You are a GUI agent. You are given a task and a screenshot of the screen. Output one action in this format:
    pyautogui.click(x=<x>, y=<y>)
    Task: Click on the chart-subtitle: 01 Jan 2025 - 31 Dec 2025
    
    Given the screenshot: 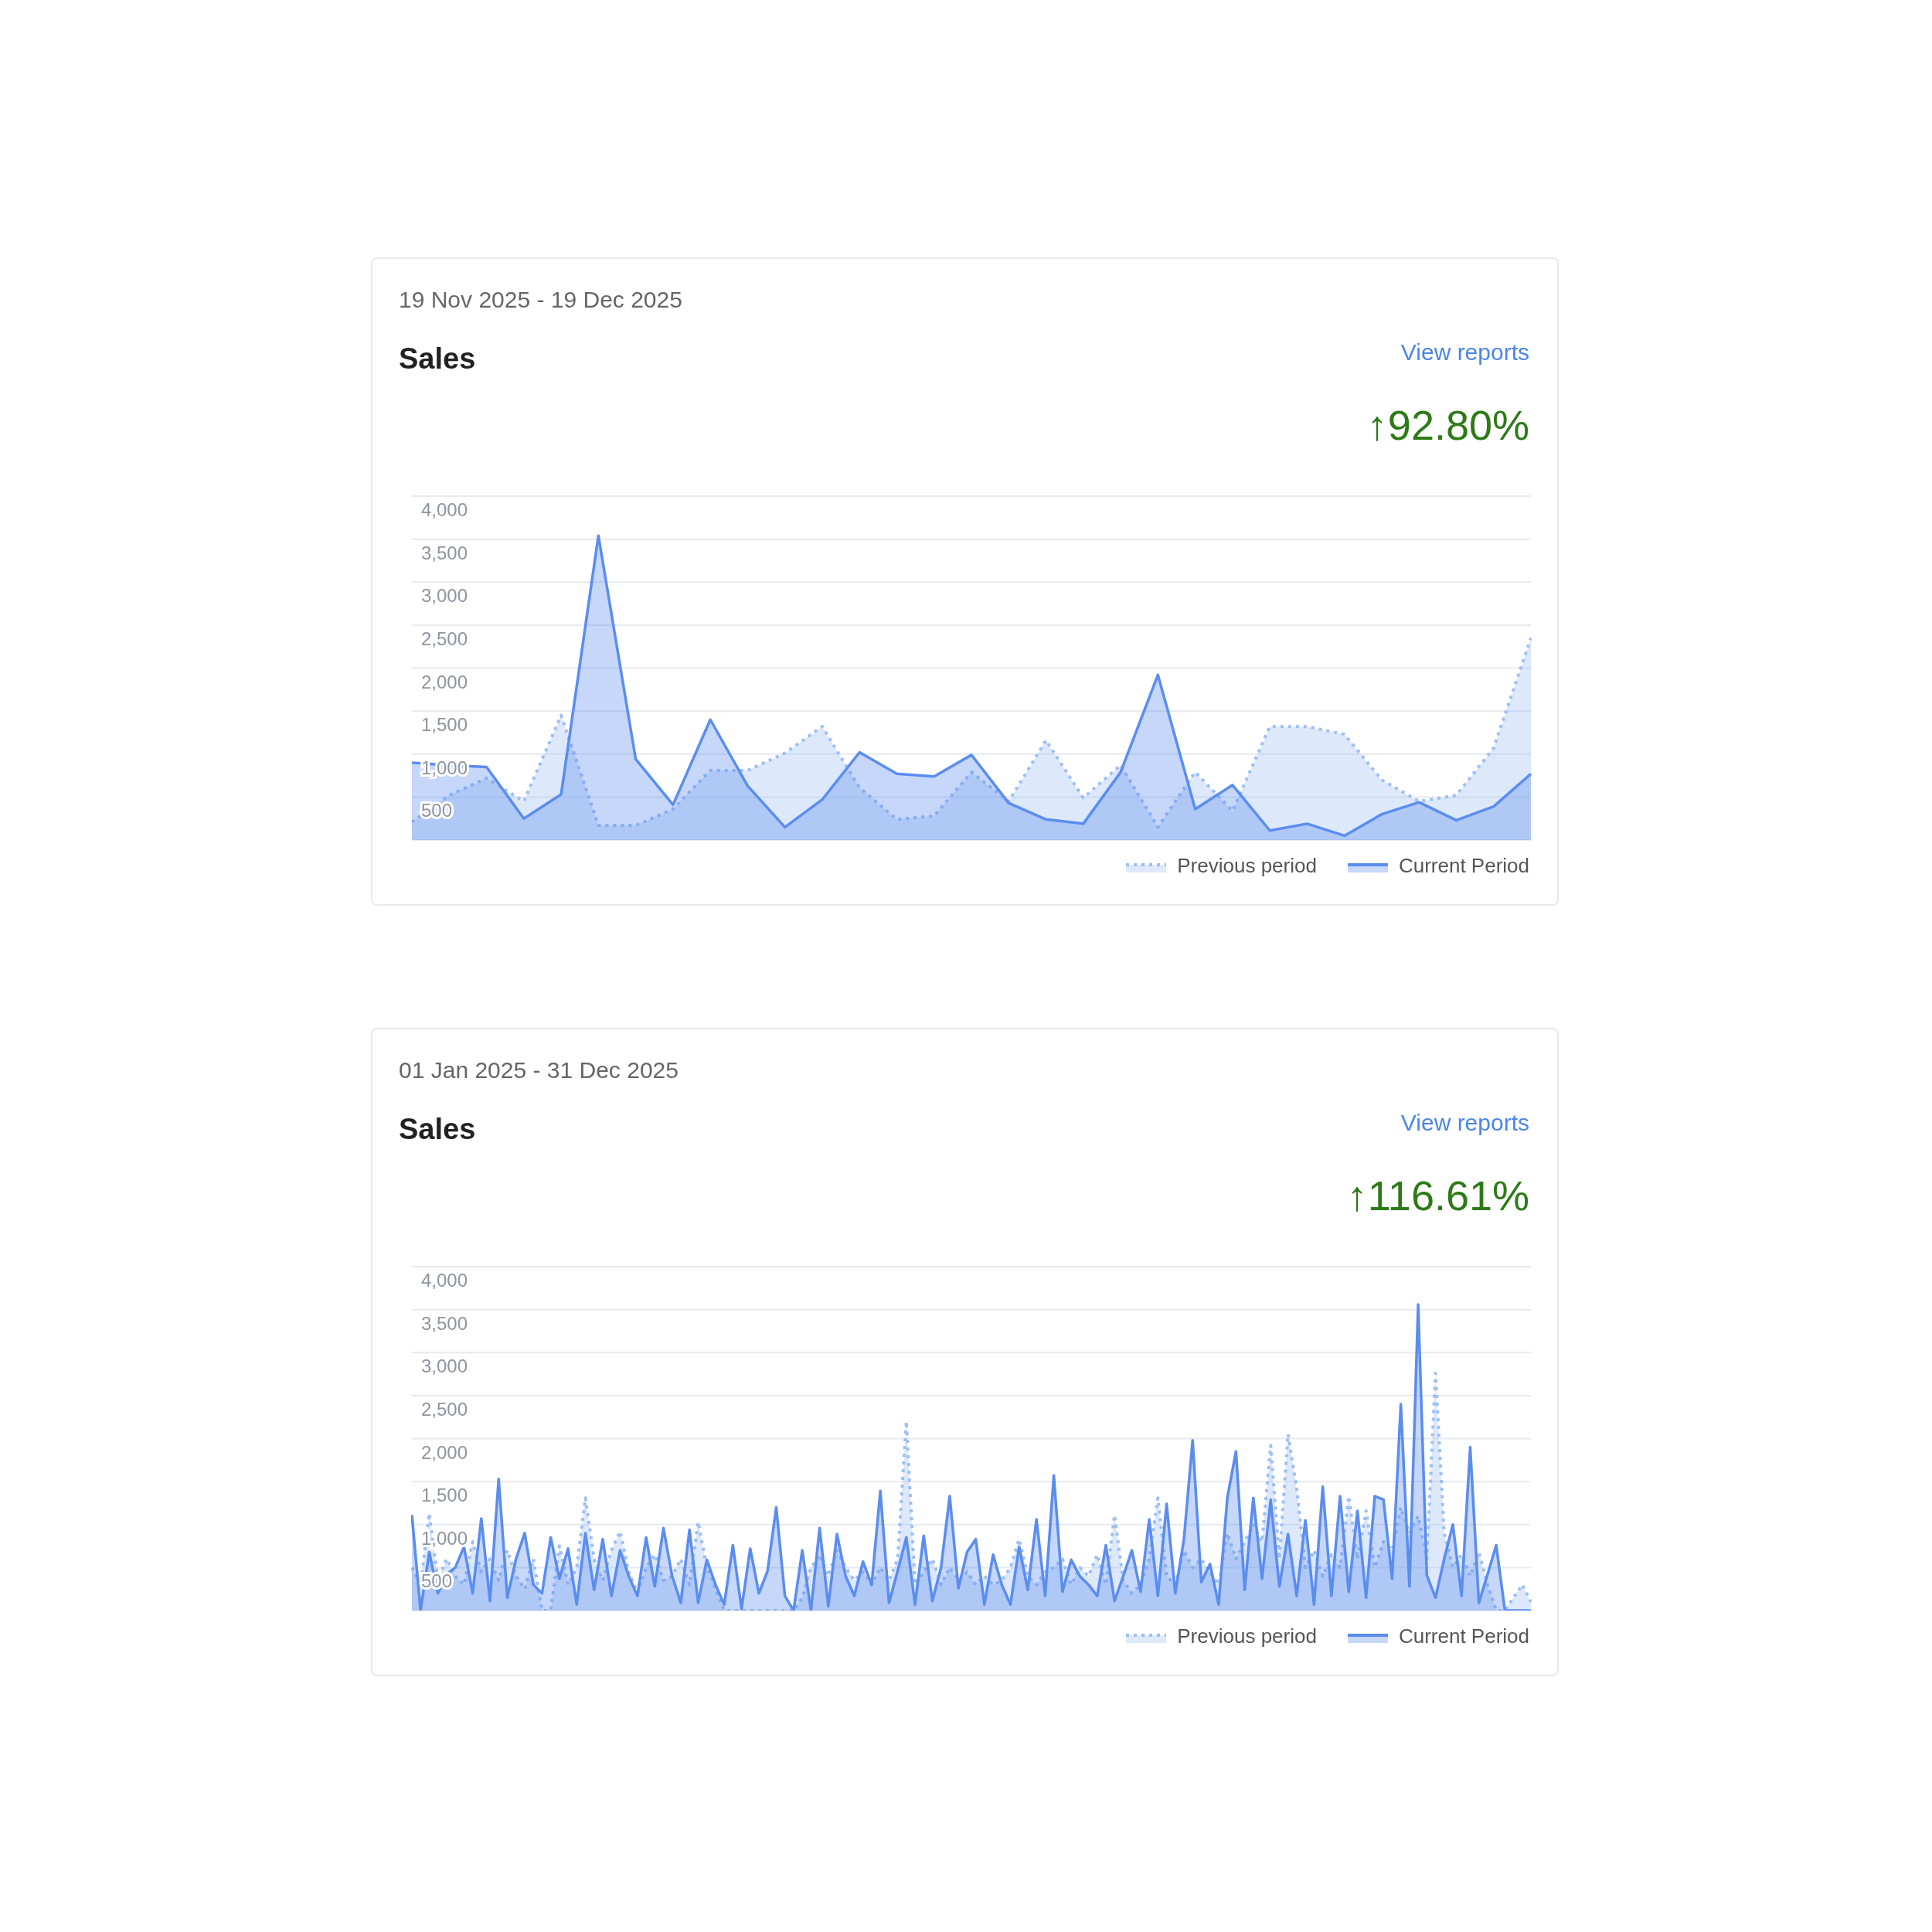 What is the action you would take?
    pyautogui.click(x=539, y=1070)
    